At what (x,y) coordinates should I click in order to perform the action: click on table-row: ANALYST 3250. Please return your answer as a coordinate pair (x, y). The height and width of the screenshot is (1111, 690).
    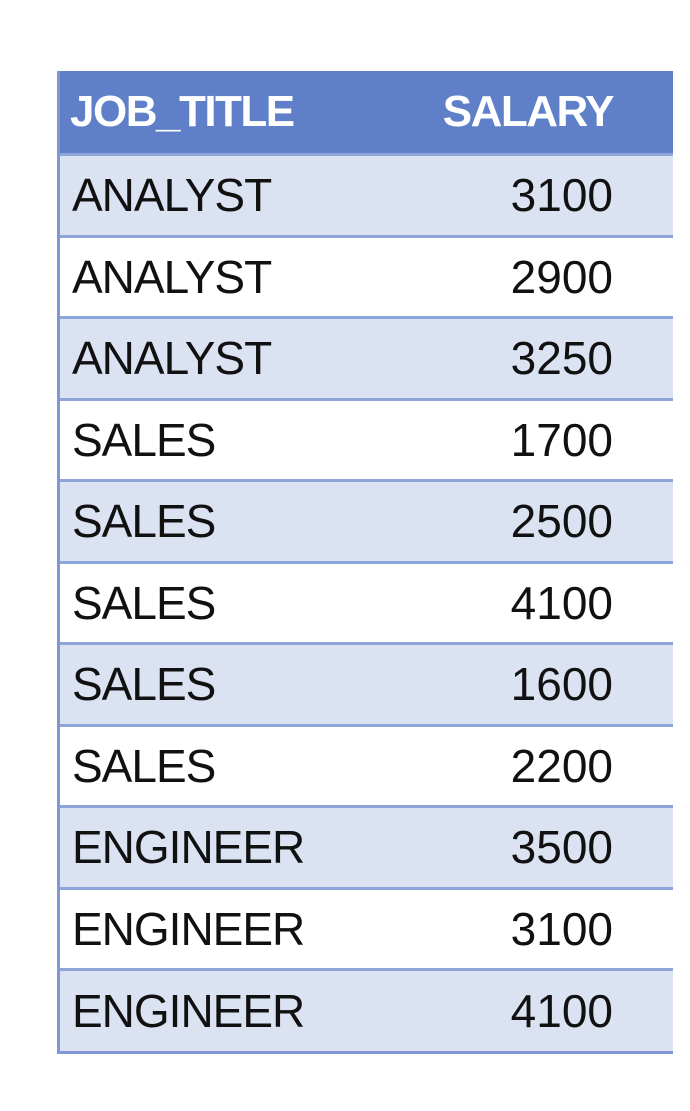
    Looking at the image, I should click on (366, 357).